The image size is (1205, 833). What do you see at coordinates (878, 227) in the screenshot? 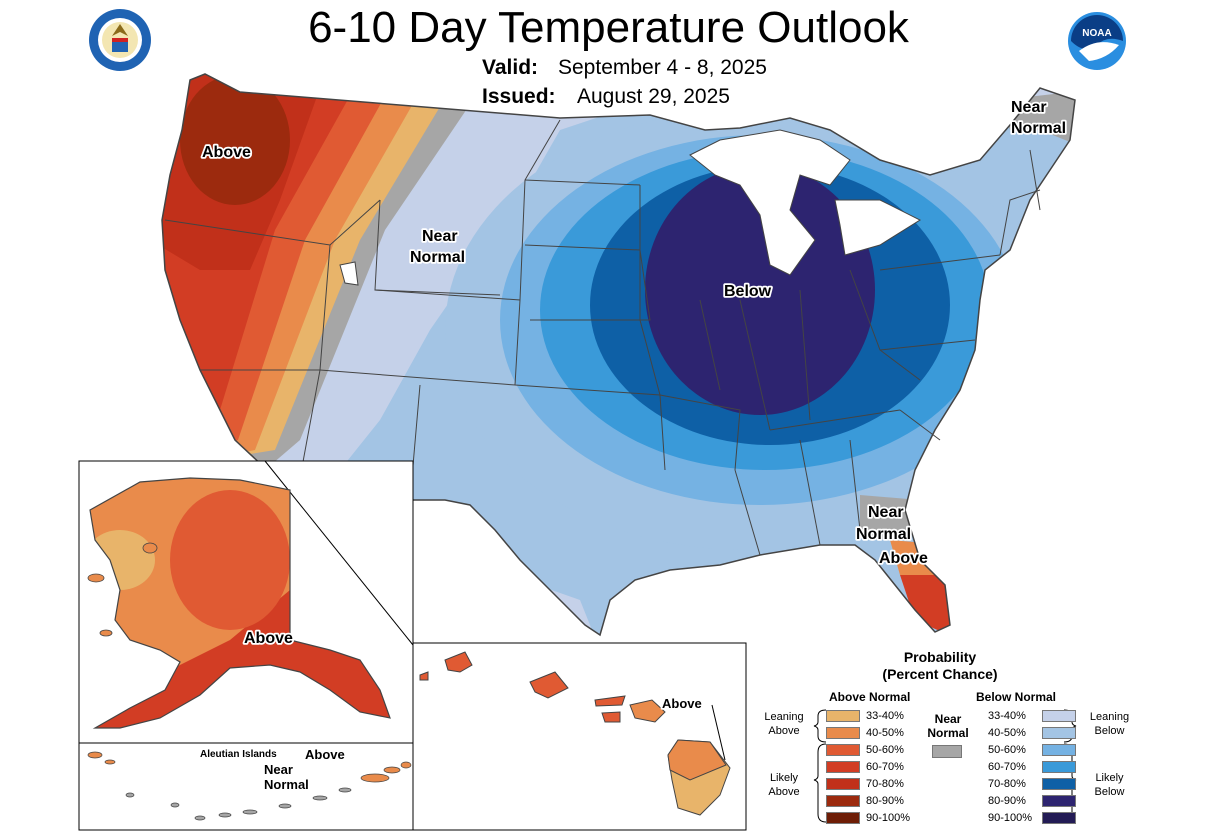
I see `lake-huron-erie` at bounding box center [878, 227].